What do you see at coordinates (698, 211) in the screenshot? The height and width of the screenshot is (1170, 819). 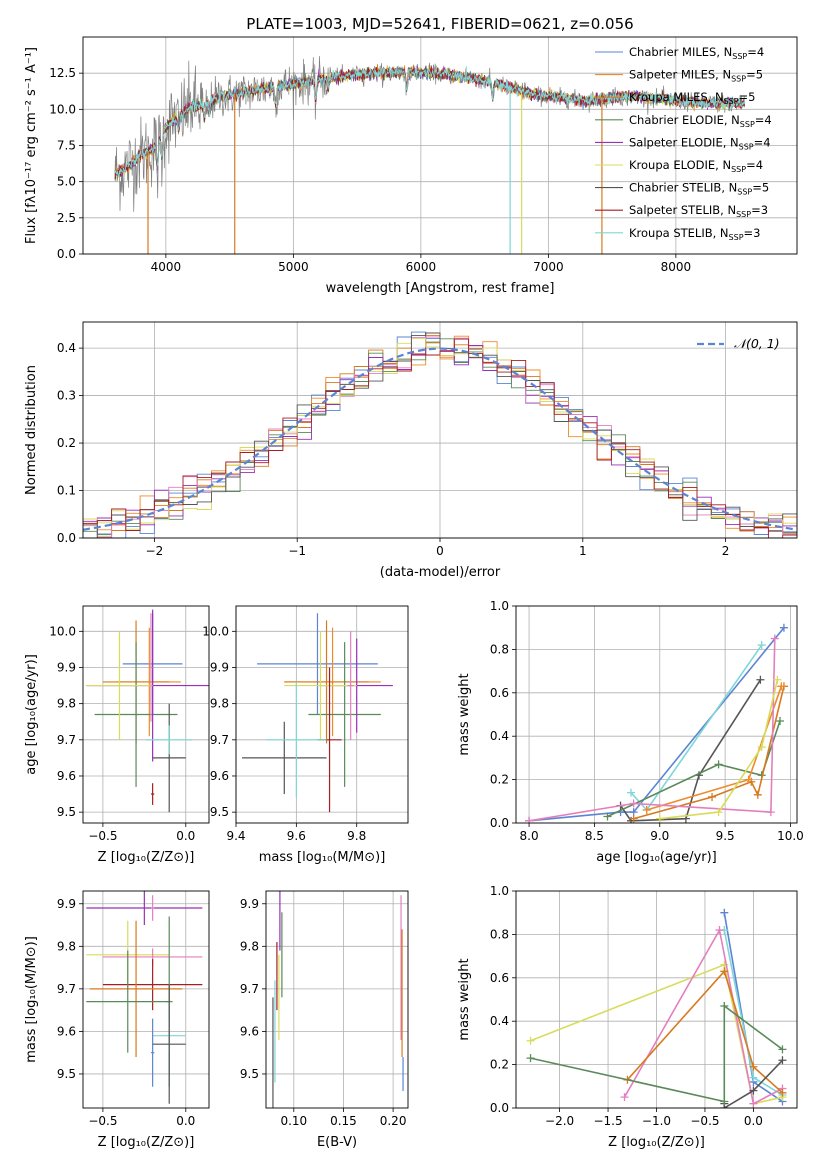 I see `legend-entry: Salpeter STELIB, NSSP=3` at bounding box center [698, 211].